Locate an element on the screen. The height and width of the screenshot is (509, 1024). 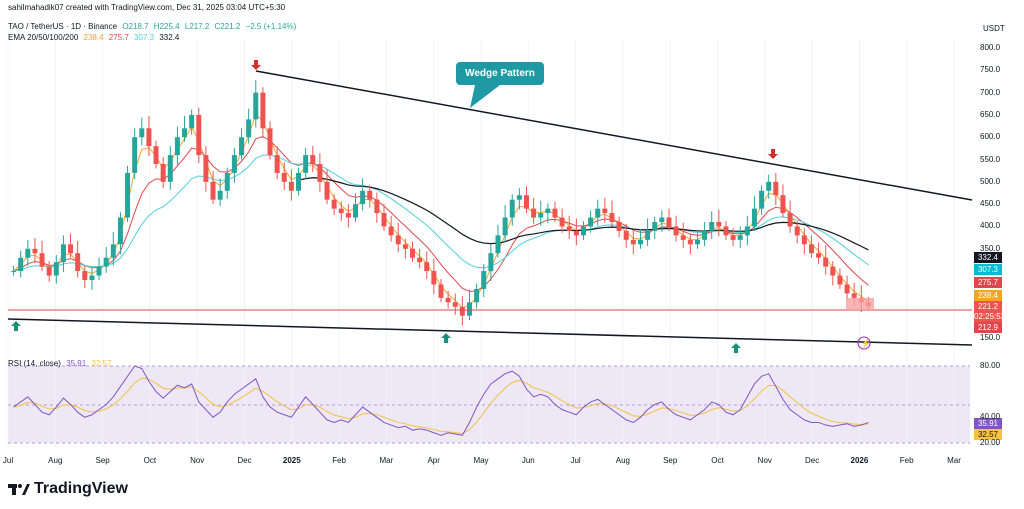
rsi-legend: RSI (14, close) 35.91 32.57 is located at coordinates (61, 363).